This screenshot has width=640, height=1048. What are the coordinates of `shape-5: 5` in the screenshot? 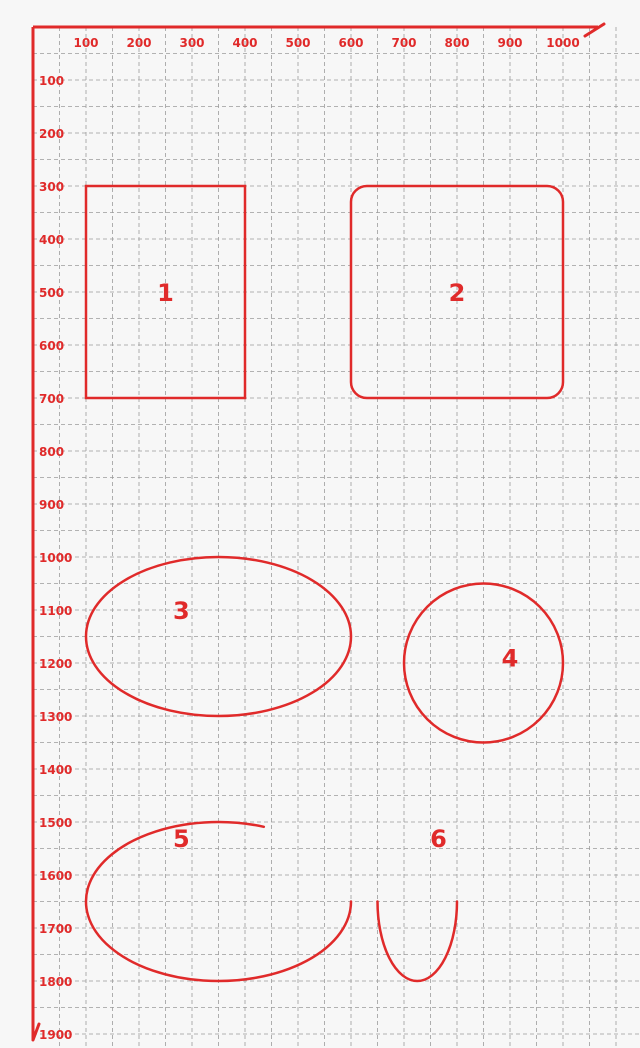 It's located at (218, 901).